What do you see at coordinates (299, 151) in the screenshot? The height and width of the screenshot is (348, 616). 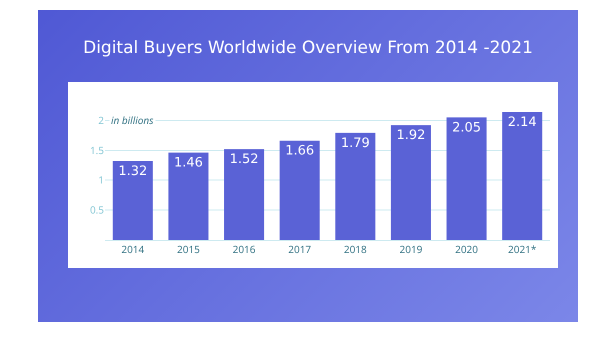 I see `data-label: 1.66` at bounding box center [299, 151].